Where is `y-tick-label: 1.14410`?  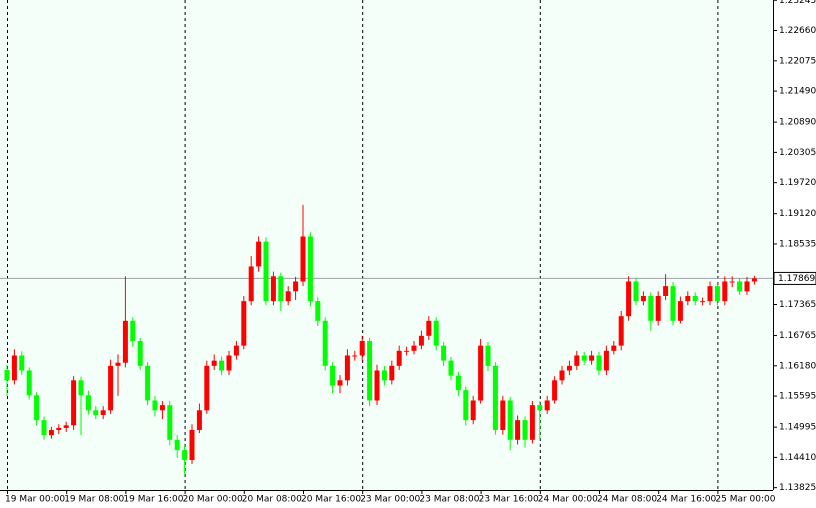 y-tick-label: 1.14410 is located at coordinates (797, 458).